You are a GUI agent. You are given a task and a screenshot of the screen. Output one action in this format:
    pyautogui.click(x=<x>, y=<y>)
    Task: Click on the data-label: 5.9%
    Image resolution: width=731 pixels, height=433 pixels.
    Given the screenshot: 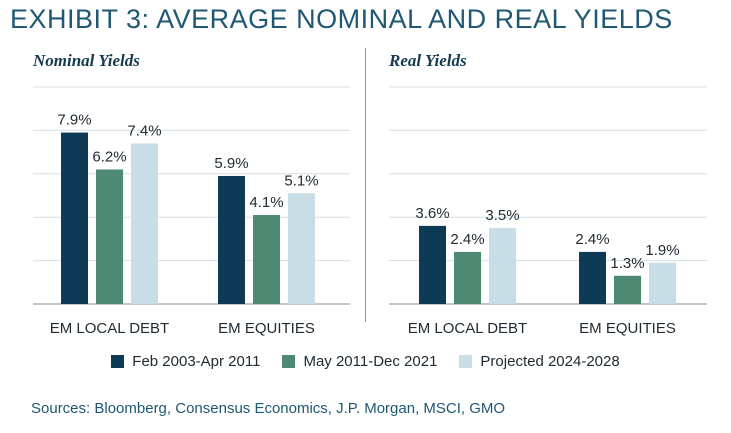 What is the action you would take?
    pyautogui.click(x=231, y=163)
    